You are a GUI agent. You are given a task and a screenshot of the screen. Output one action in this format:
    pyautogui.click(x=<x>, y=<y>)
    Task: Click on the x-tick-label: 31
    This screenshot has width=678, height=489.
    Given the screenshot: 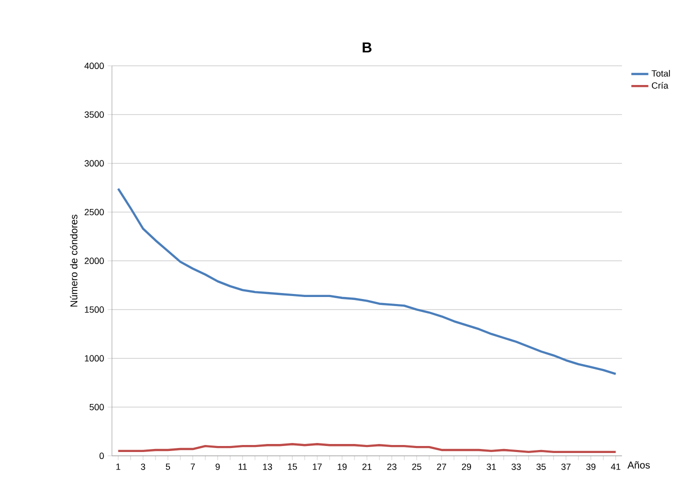 What is the action you would take?
    pyautogui.click(x=491, y=467)
    